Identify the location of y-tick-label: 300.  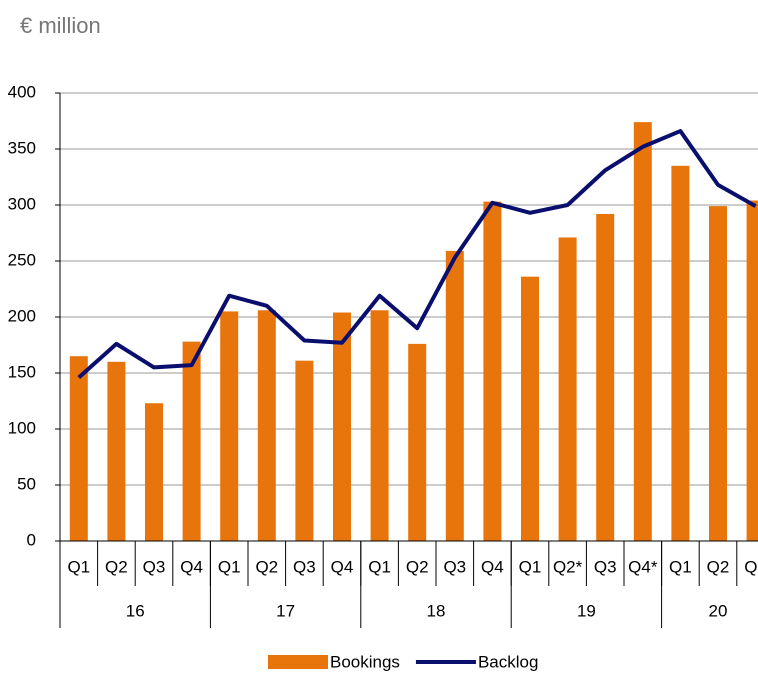
(22, 203).